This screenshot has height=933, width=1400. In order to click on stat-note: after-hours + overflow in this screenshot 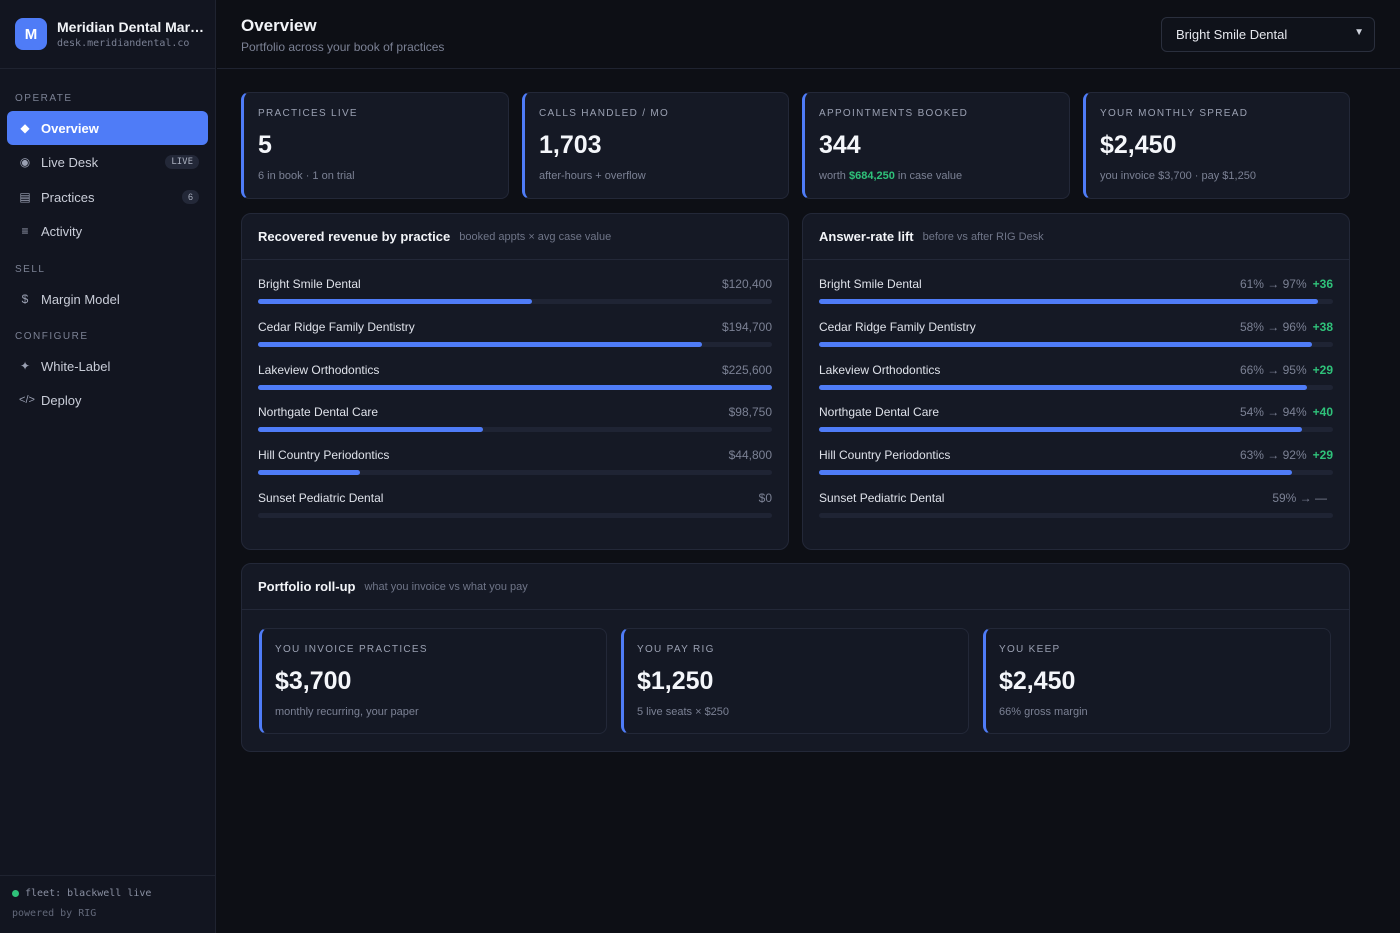, I will do `click(592, 176)`.